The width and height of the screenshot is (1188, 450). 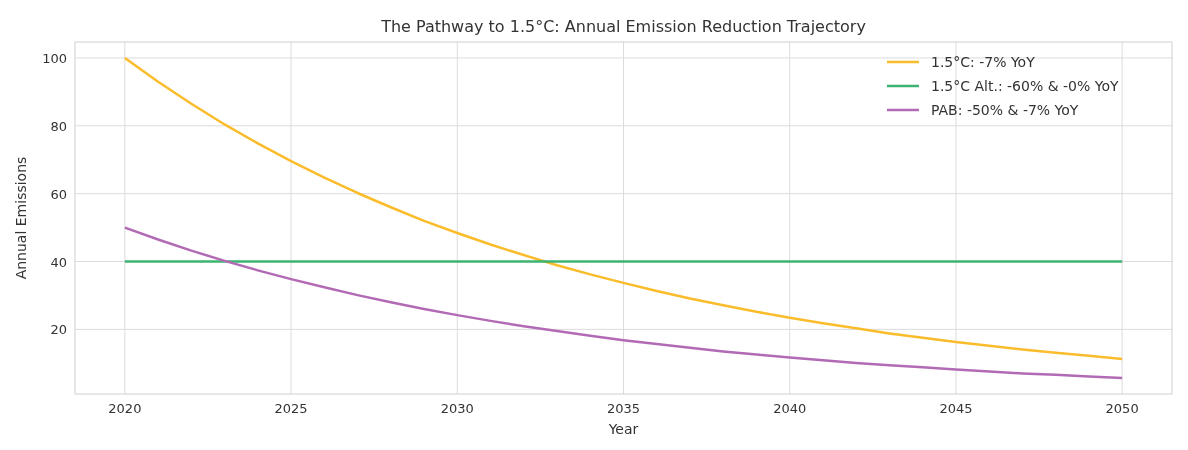 I want to click on legend-label: 1.5°C: -7% YoY, so click(x=983, y=62).